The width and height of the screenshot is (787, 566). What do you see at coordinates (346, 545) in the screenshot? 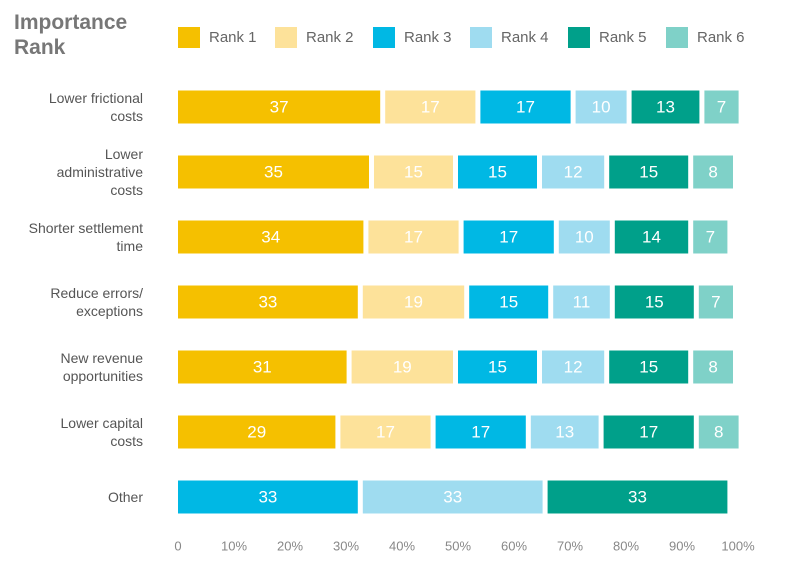
I see `x-tick-label: 30%` at bounding box center [346, 545].